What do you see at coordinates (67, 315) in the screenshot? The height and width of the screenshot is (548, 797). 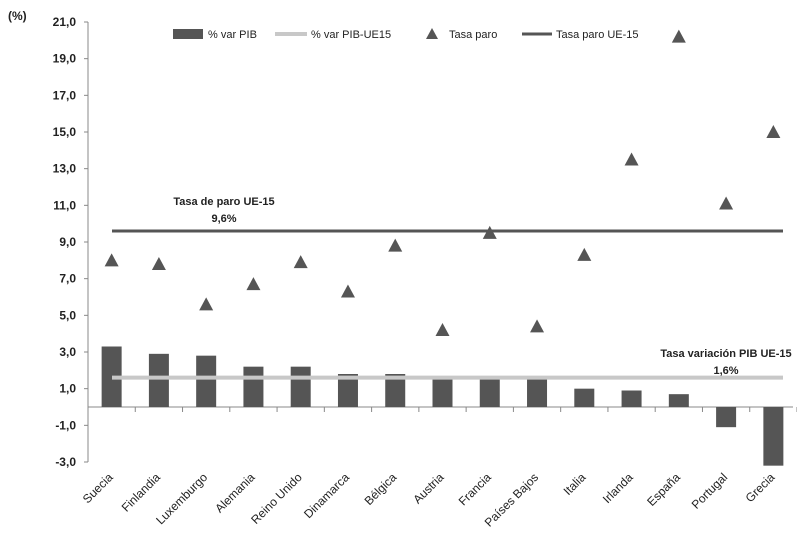 I see `y-tick-label: 5,0` at bounding box center [67, 315].